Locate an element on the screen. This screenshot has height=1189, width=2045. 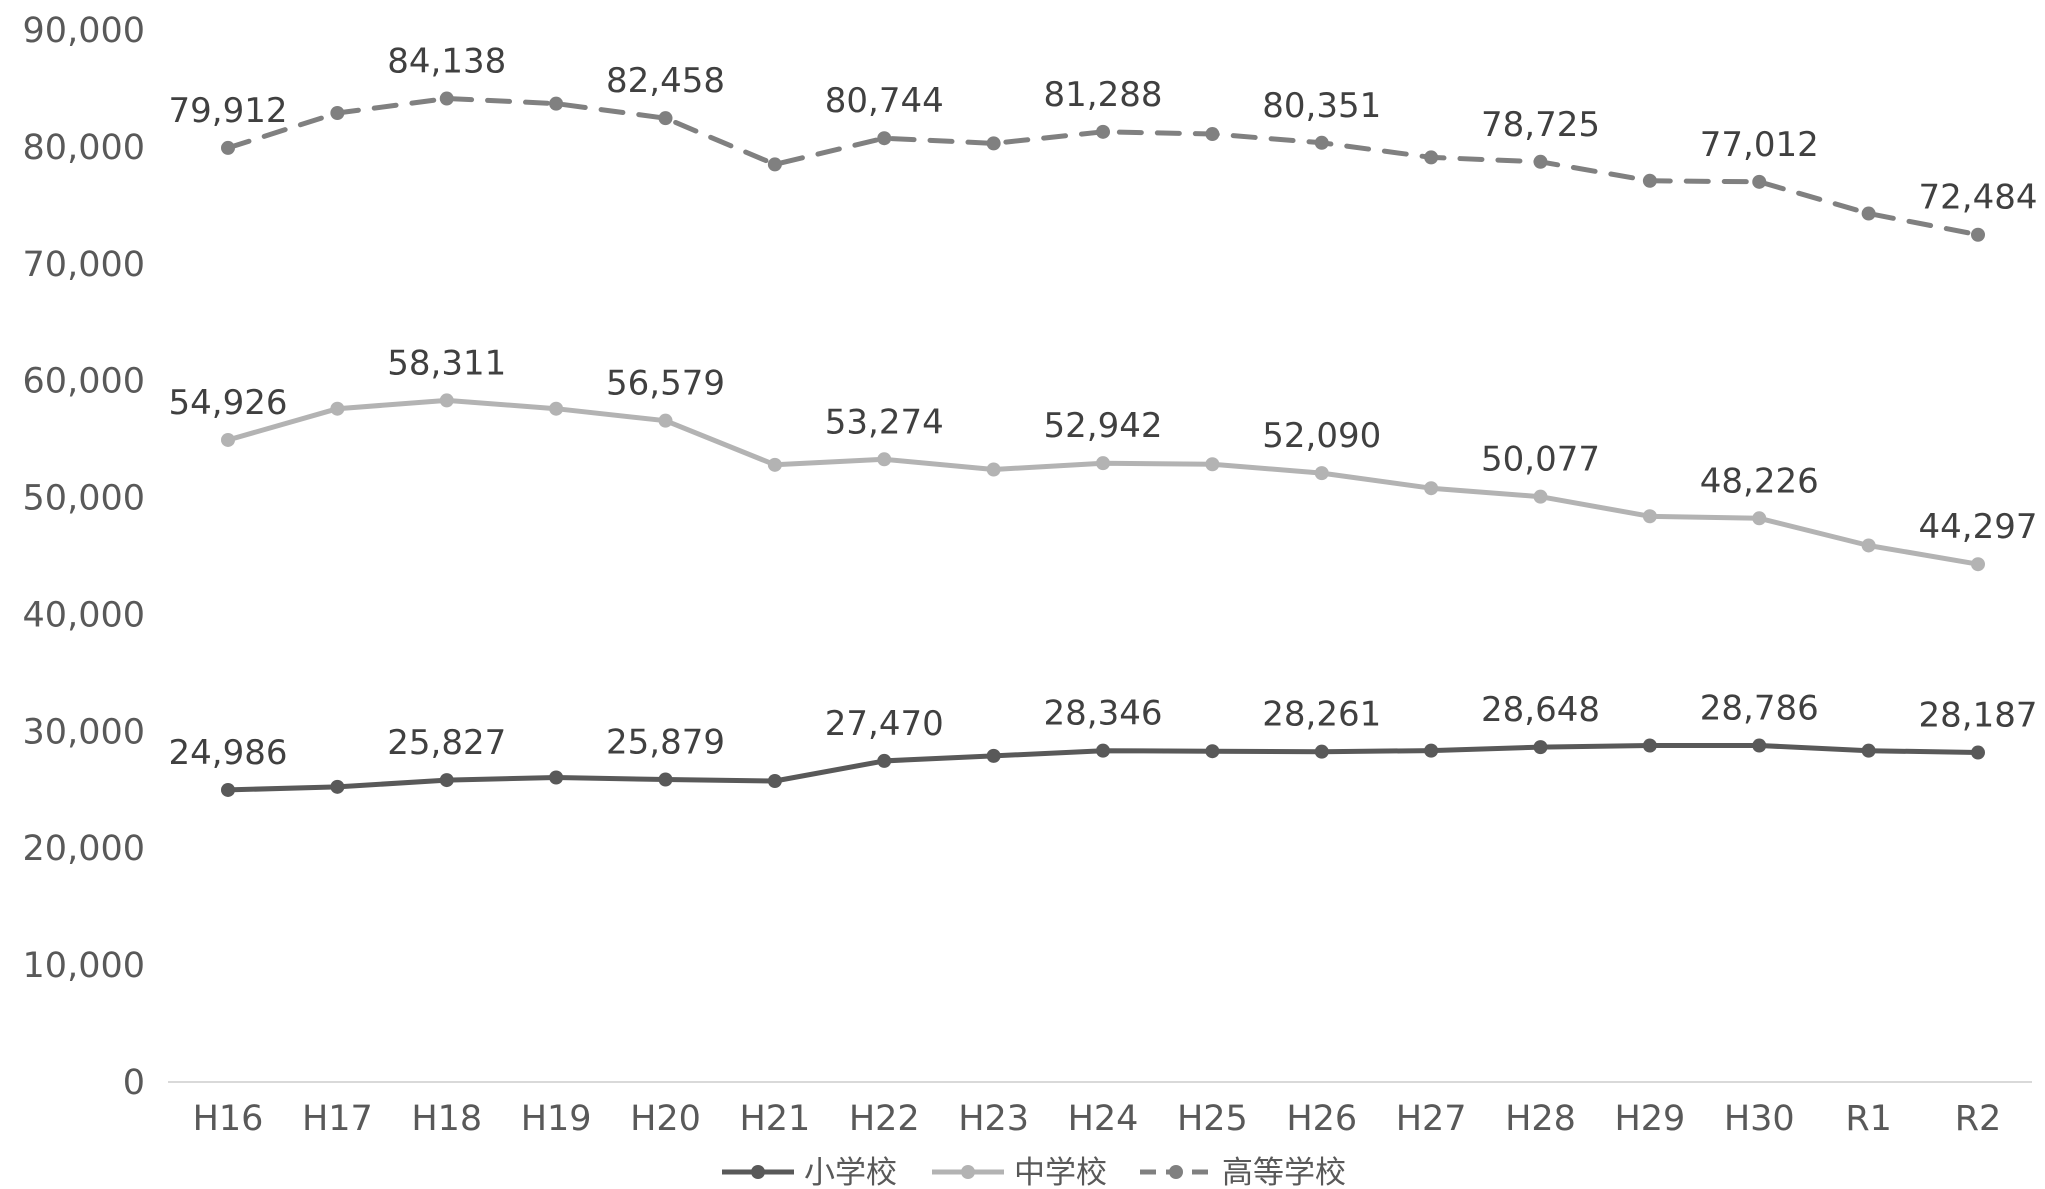
data-label: 44,297 is located at coordinates (1978, 527).